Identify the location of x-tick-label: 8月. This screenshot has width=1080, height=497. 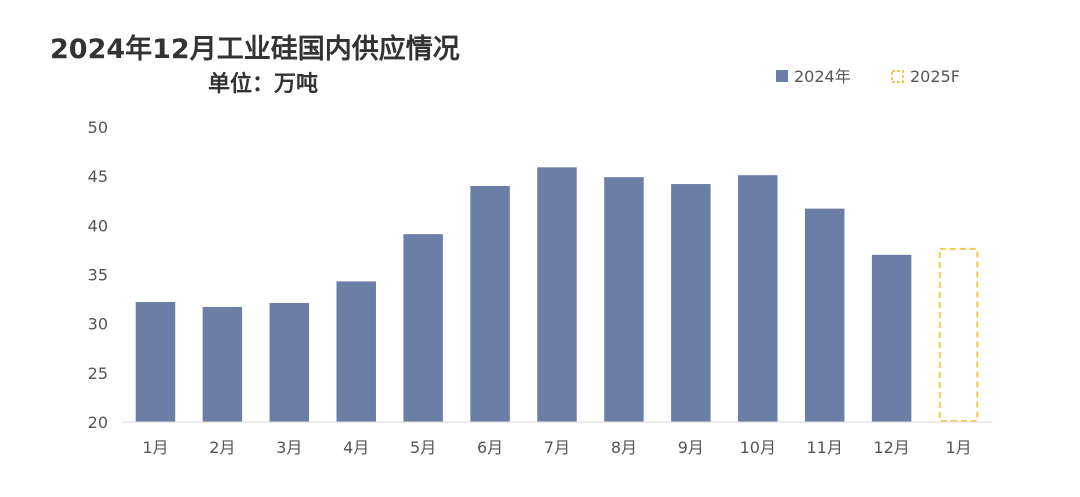
(624, 447).